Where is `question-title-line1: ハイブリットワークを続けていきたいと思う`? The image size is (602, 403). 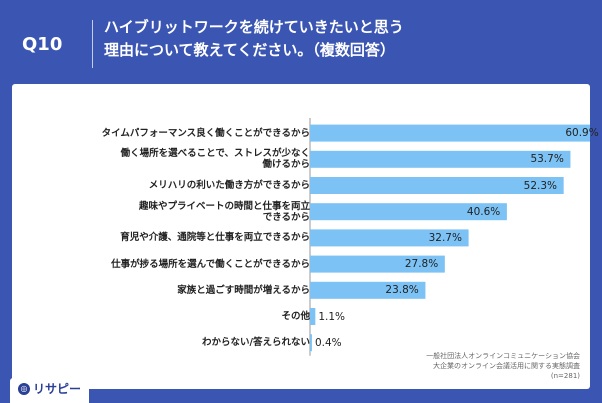
question-title-line1: ハイブリットワークを続けていきたいと思う is located at coordinates (254, 27).